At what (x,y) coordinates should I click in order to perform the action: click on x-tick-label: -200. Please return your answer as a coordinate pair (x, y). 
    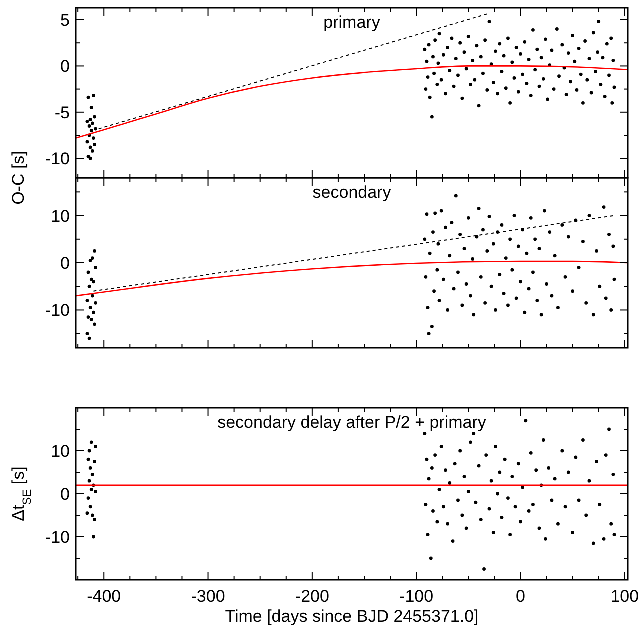
    Looking at the image, I should click on (312, 596).